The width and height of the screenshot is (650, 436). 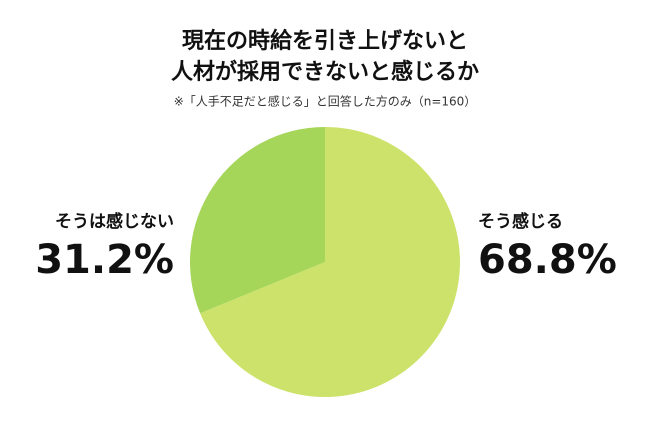 I want to click on value-label: 31.2%, so click(x=104, y=260).